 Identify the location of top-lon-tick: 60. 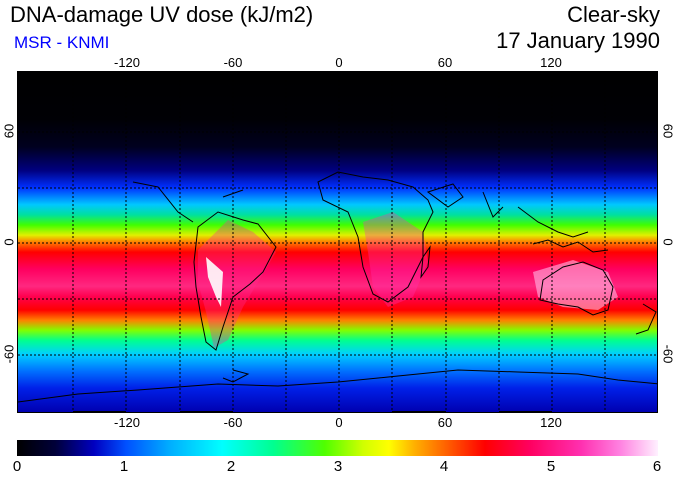
(445, 62).